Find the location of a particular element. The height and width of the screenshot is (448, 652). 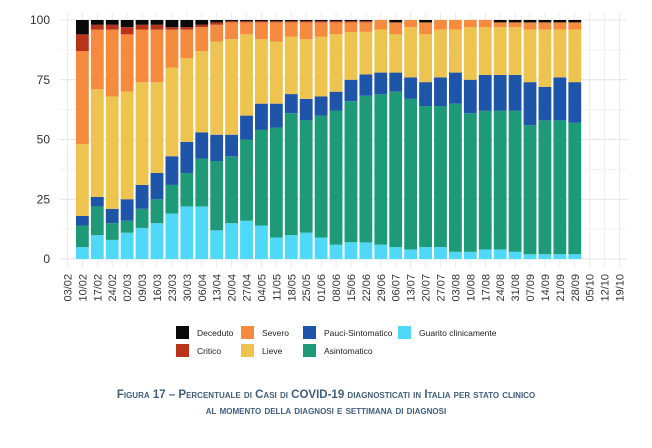

legend-label: Guarito clinicamente is located at coordinates (458, 333).